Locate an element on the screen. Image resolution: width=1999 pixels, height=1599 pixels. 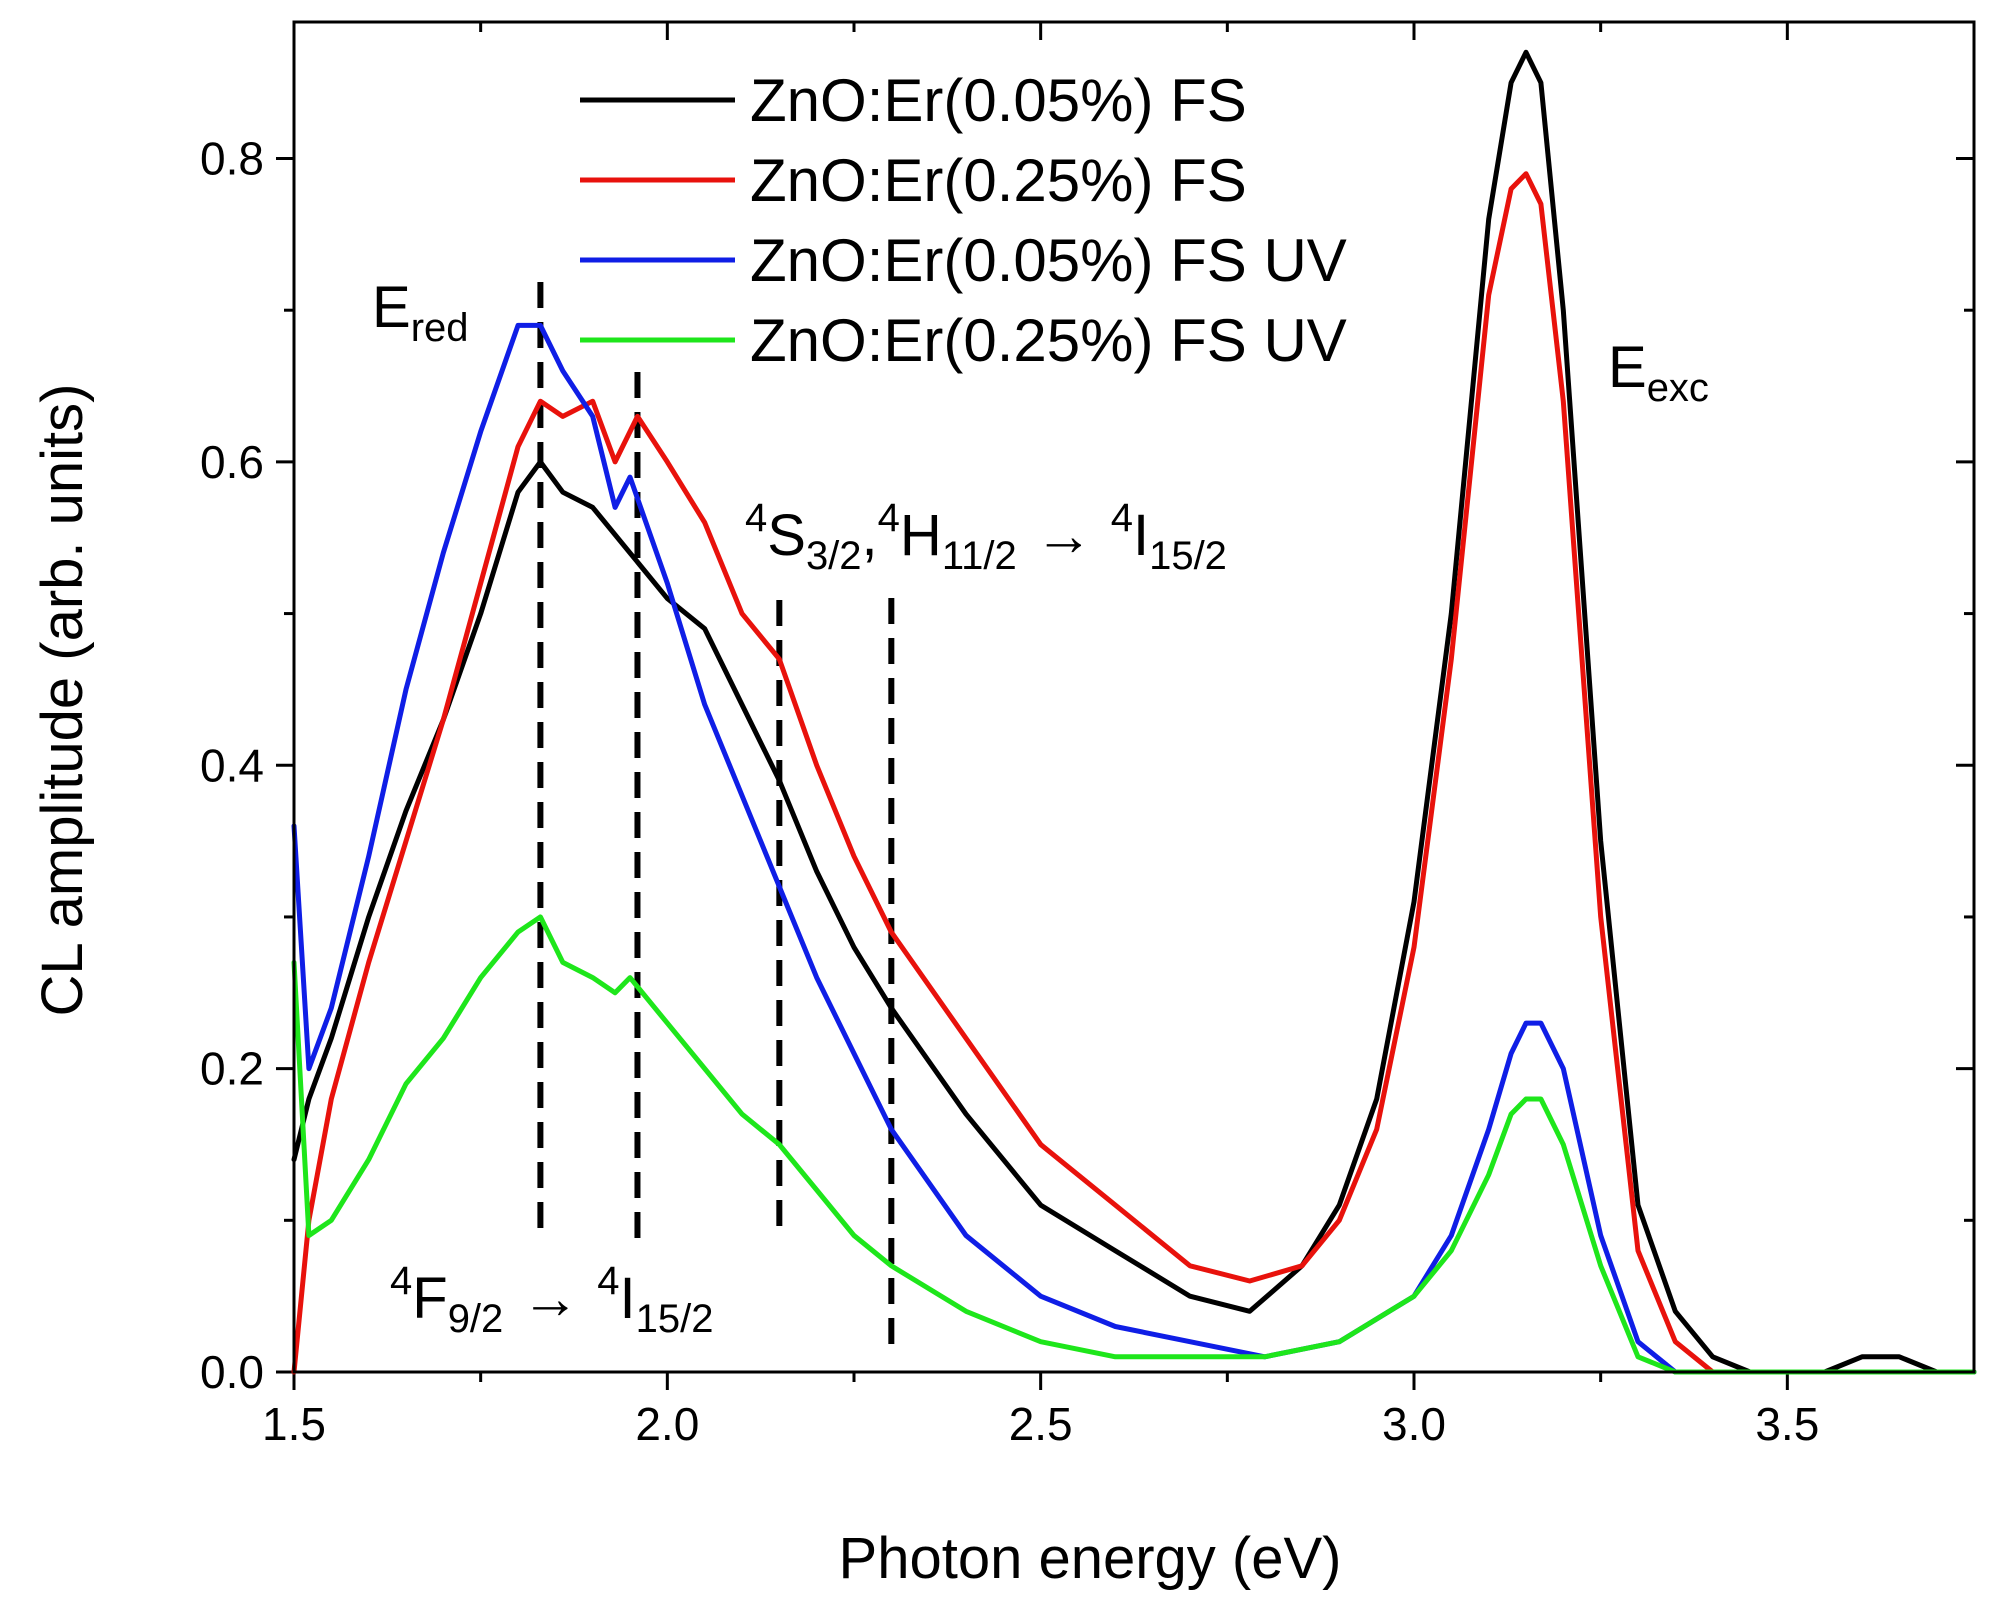
y-tick-label: 0.2 is located at coordinates (232, 1069).